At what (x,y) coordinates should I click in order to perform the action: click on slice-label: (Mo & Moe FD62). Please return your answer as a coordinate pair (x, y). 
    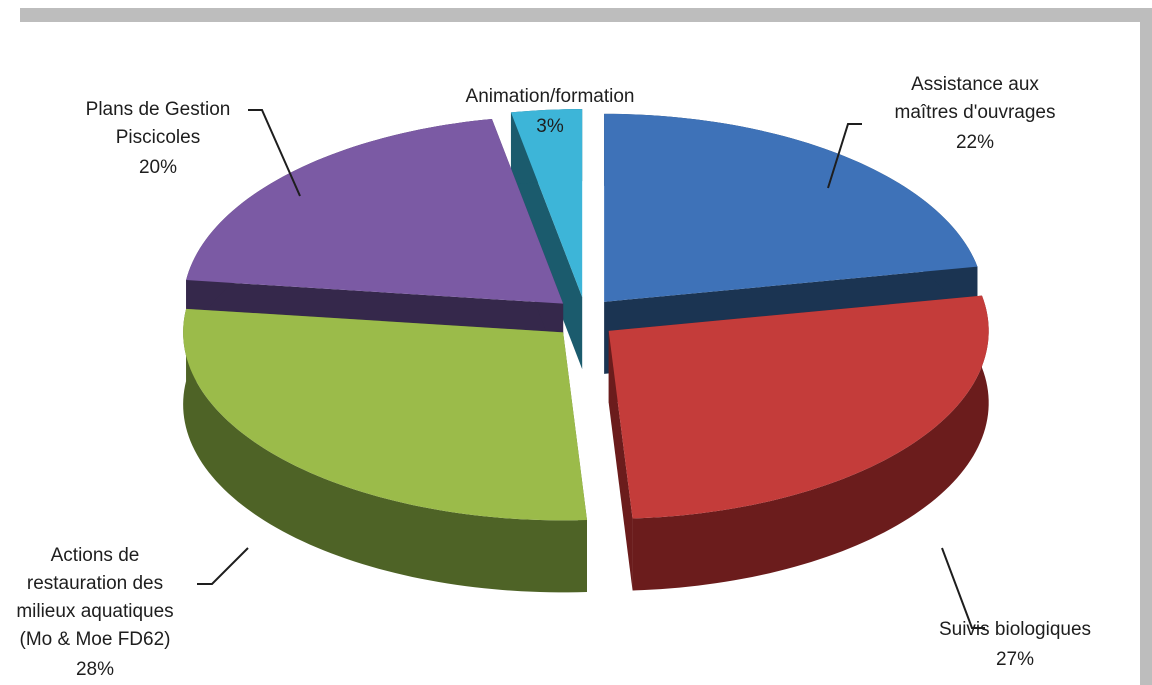
    Looking at the image, I should click on (95, 639).